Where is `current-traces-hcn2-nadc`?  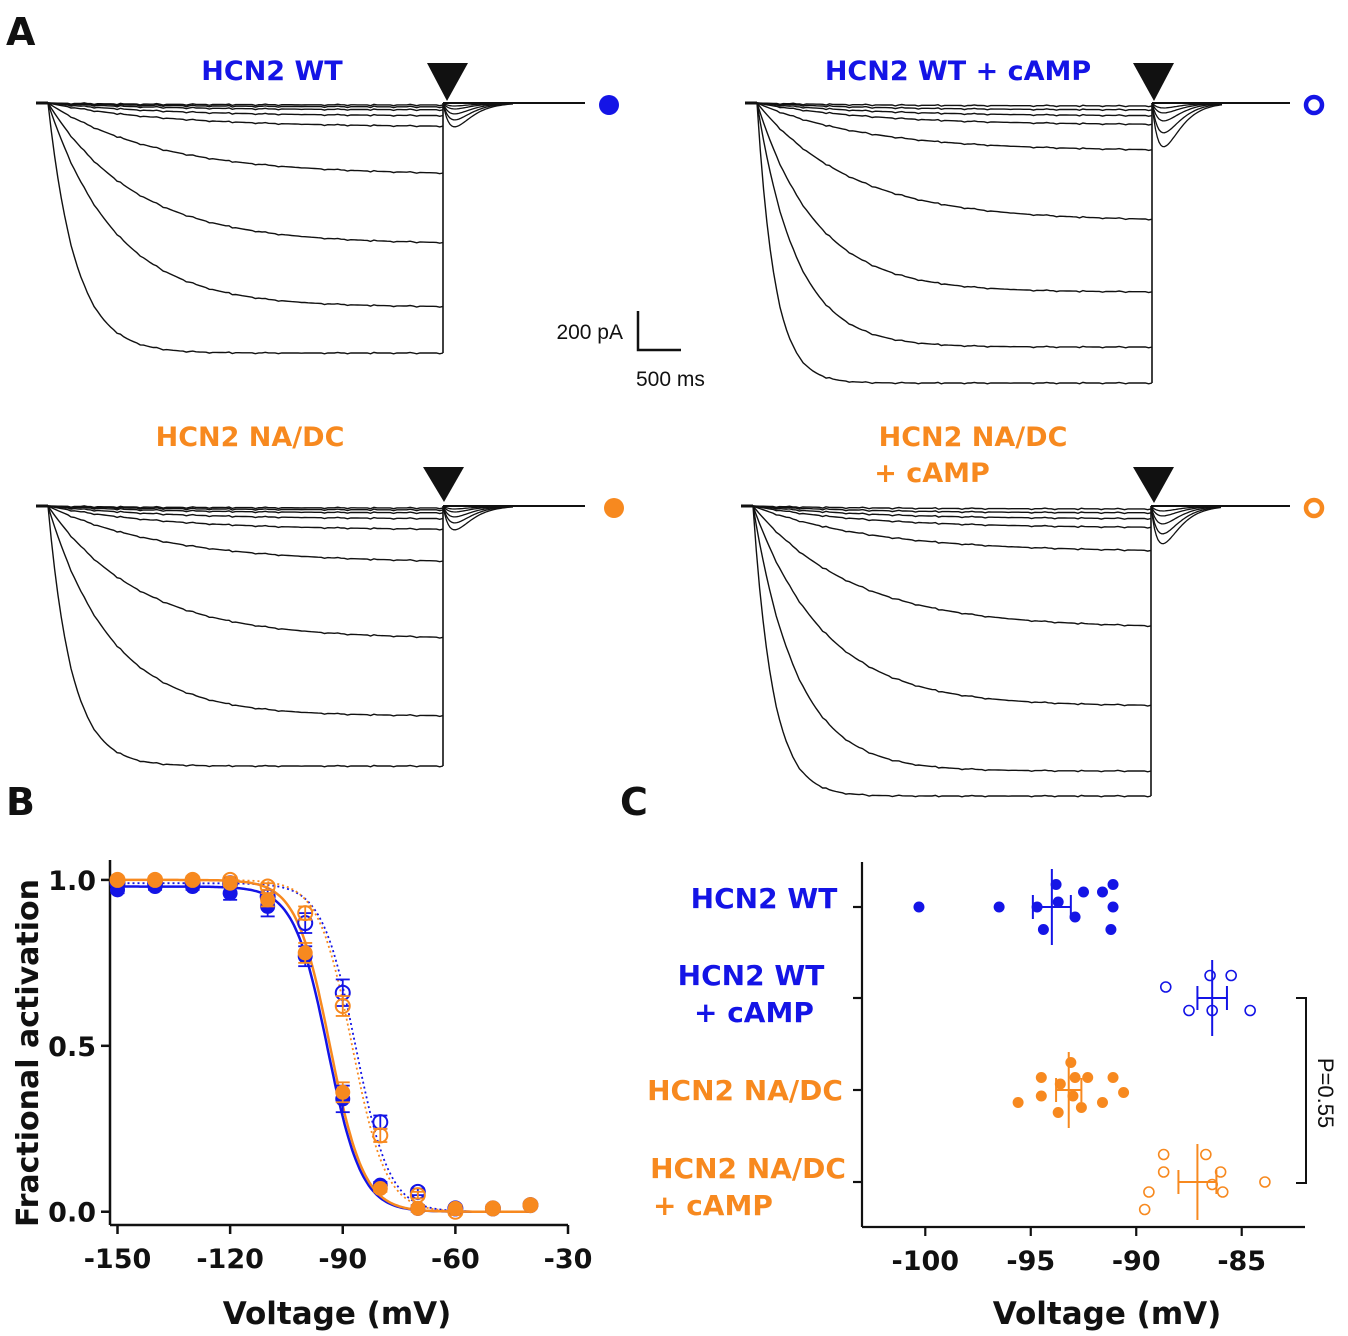 current-traces-hcn2-nadc is located at coordinates (310, 636).